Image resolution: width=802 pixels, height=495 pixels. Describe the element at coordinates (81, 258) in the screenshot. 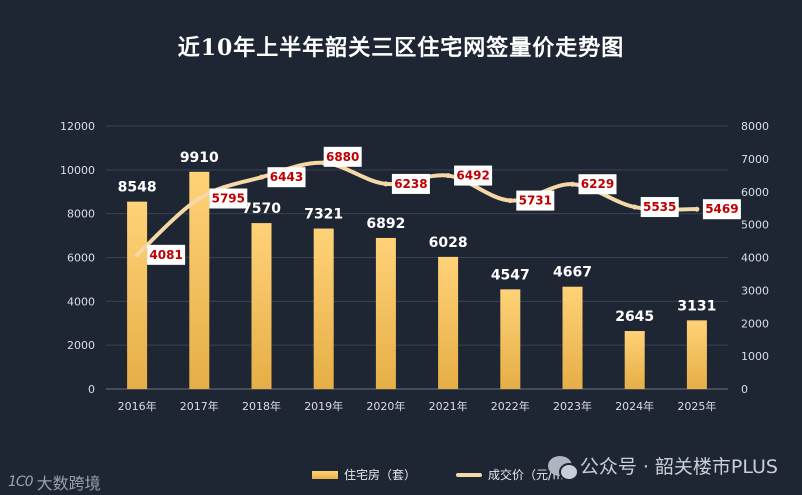

I see `y-left-tick-label: 6000` at that location.